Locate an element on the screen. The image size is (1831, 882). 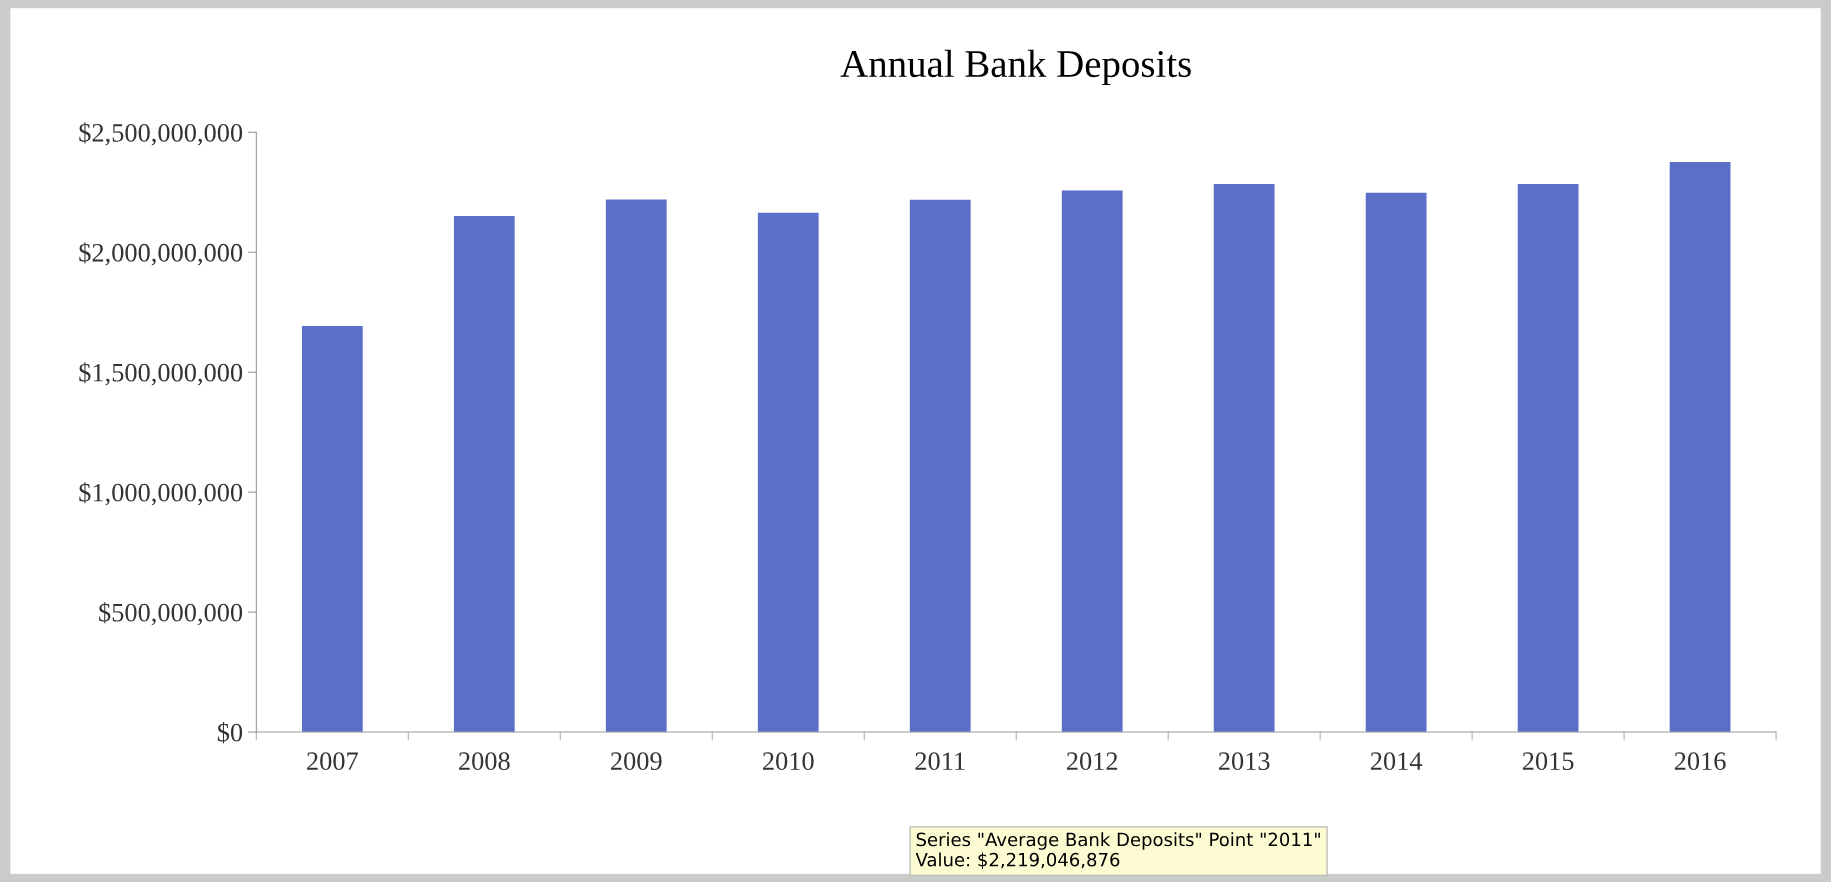
y-tick-label: $500,000,000 is located at coordinates (171, 614).